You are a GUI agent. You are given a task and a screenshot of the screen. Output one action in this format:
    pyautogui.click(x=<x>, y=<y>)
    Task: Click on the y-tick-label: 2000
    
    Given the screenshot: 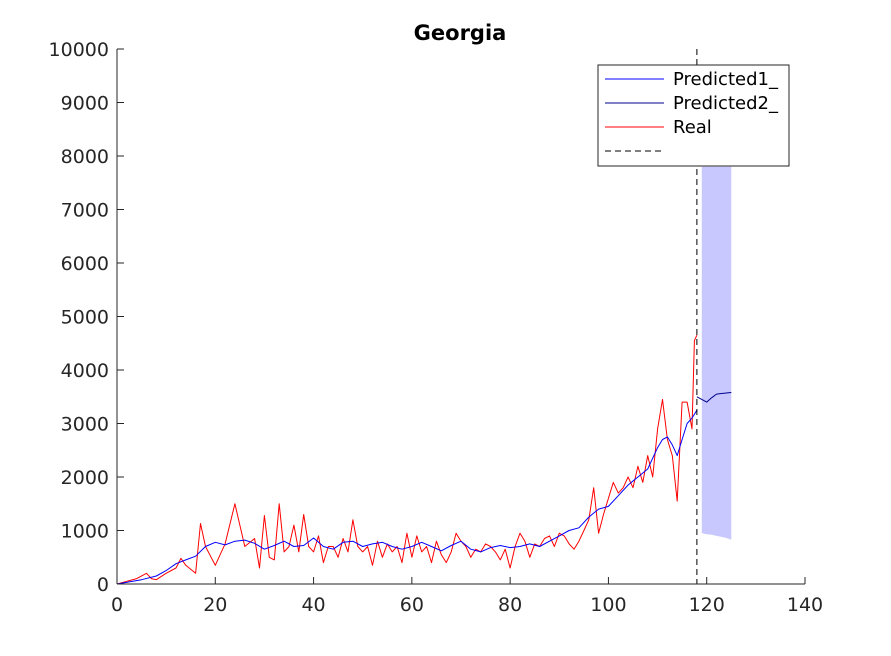 What is the action you would take?
    pyautogui.click(x=85, y=478)
    